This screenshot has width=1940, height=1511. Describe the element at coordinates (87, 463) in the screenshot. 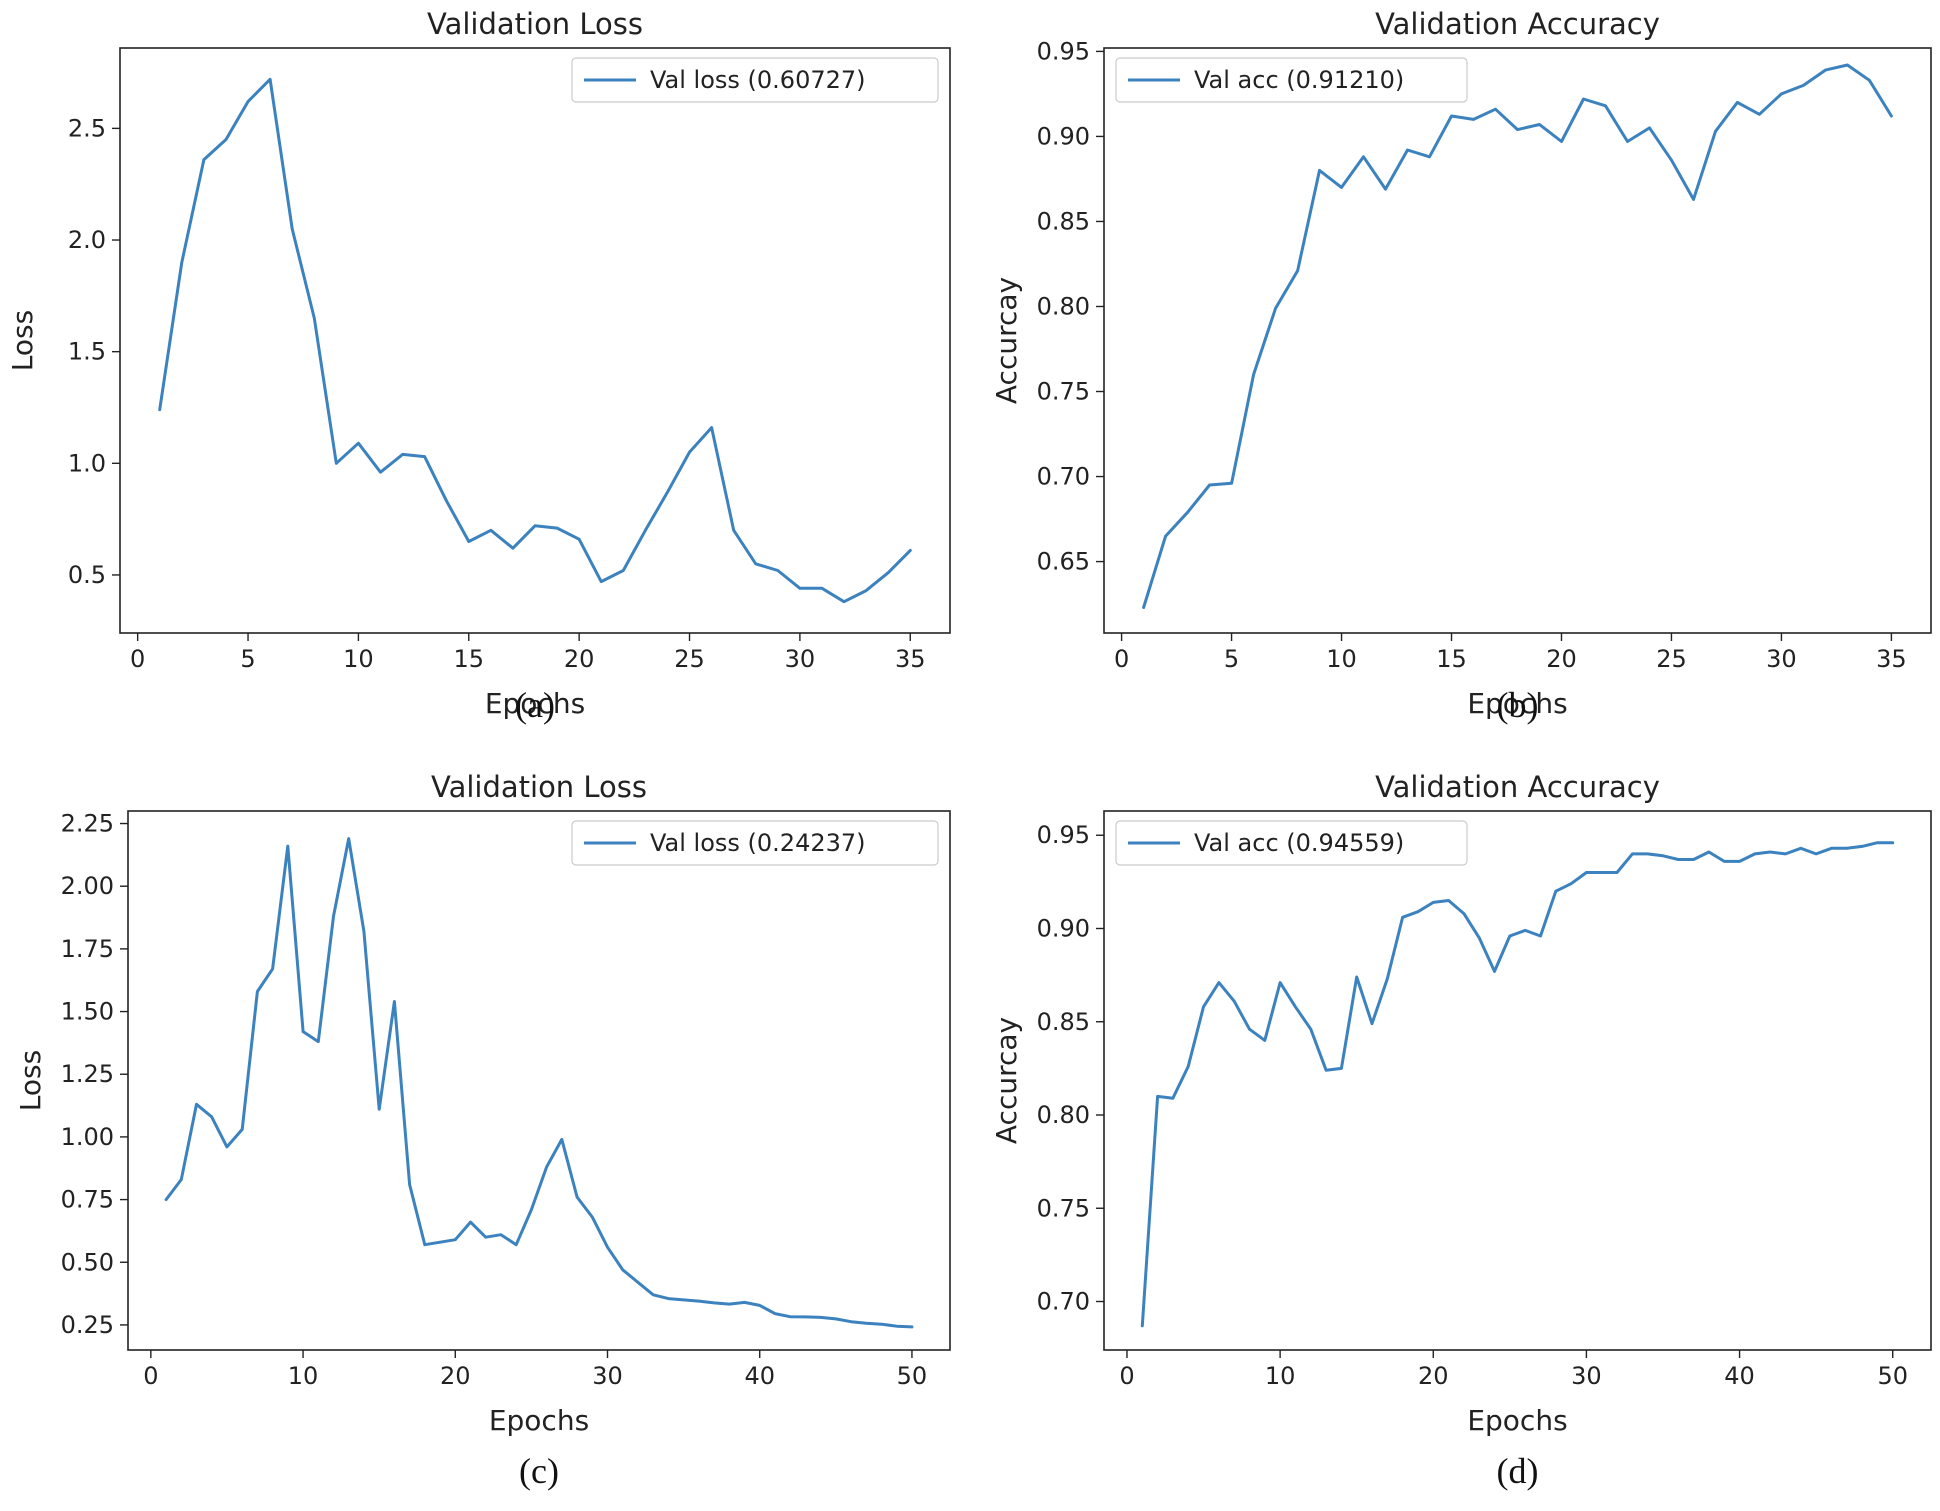

I see `y-tick-label: 1.0` at that location.